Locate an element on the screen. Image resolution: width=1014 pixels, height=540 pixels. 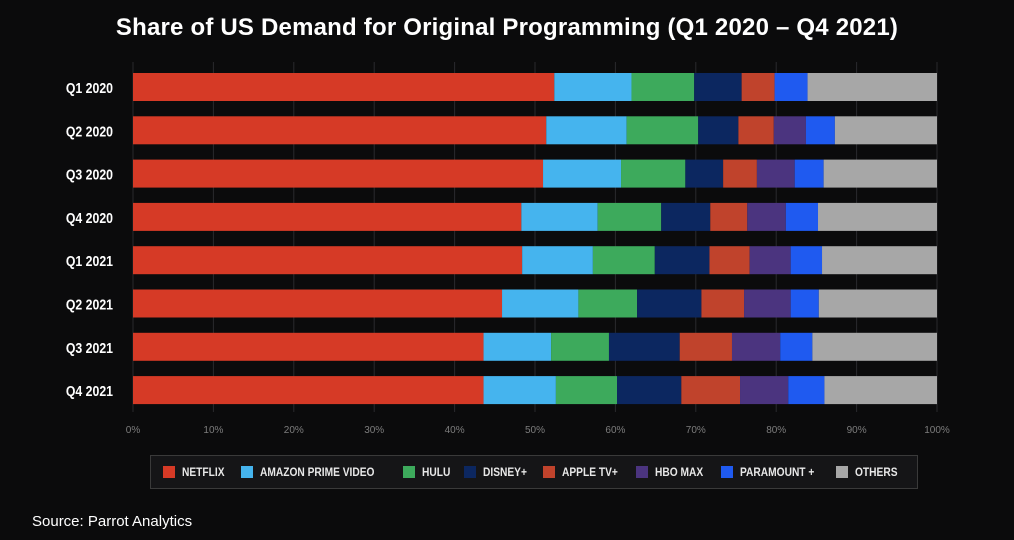
legend-label: OTHERS is located at coordinates (876, 472).